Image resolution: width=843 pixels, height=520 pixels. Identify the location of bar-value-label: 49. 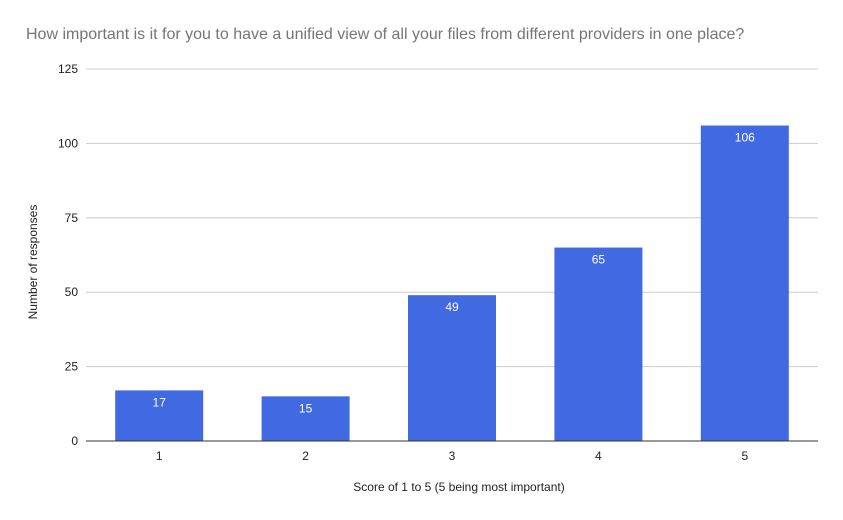
(452, 307).